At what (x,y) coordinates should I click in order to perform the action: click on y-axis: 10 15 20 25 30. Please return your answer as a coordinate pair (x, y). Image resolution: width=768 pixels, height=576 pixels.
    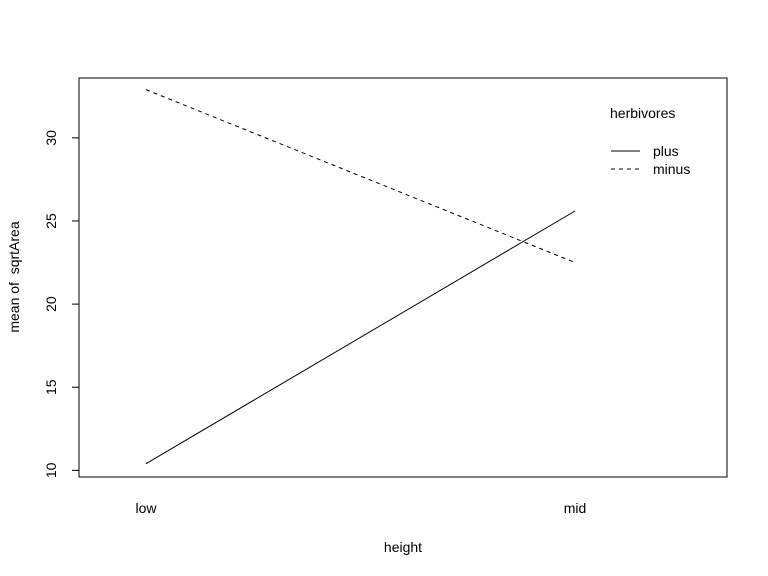
    Looking at the image, I should click on (61, 304).